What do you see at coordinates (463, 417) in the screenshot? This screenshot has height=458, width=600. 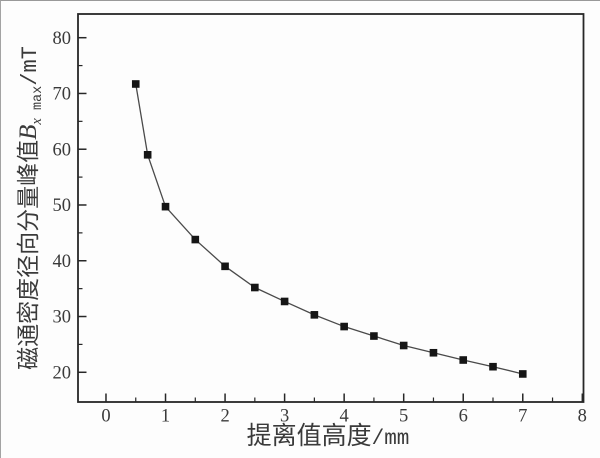 I see `x-tick-label: 6` at bounding box center [463, 417].